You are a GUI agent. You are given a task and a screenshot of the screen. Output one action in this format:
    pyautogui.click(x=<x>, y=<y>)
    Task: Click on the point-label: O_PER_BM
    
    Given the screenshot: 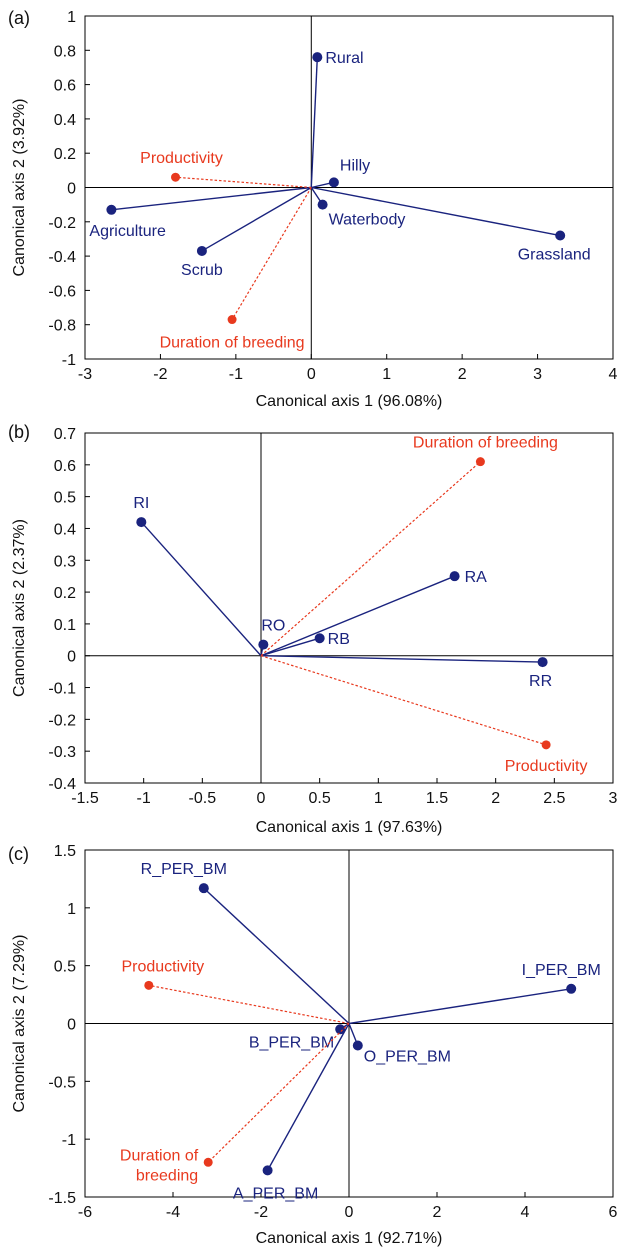 What is the action you would take?
    pyautogui.click(x=407, y=1056)
    